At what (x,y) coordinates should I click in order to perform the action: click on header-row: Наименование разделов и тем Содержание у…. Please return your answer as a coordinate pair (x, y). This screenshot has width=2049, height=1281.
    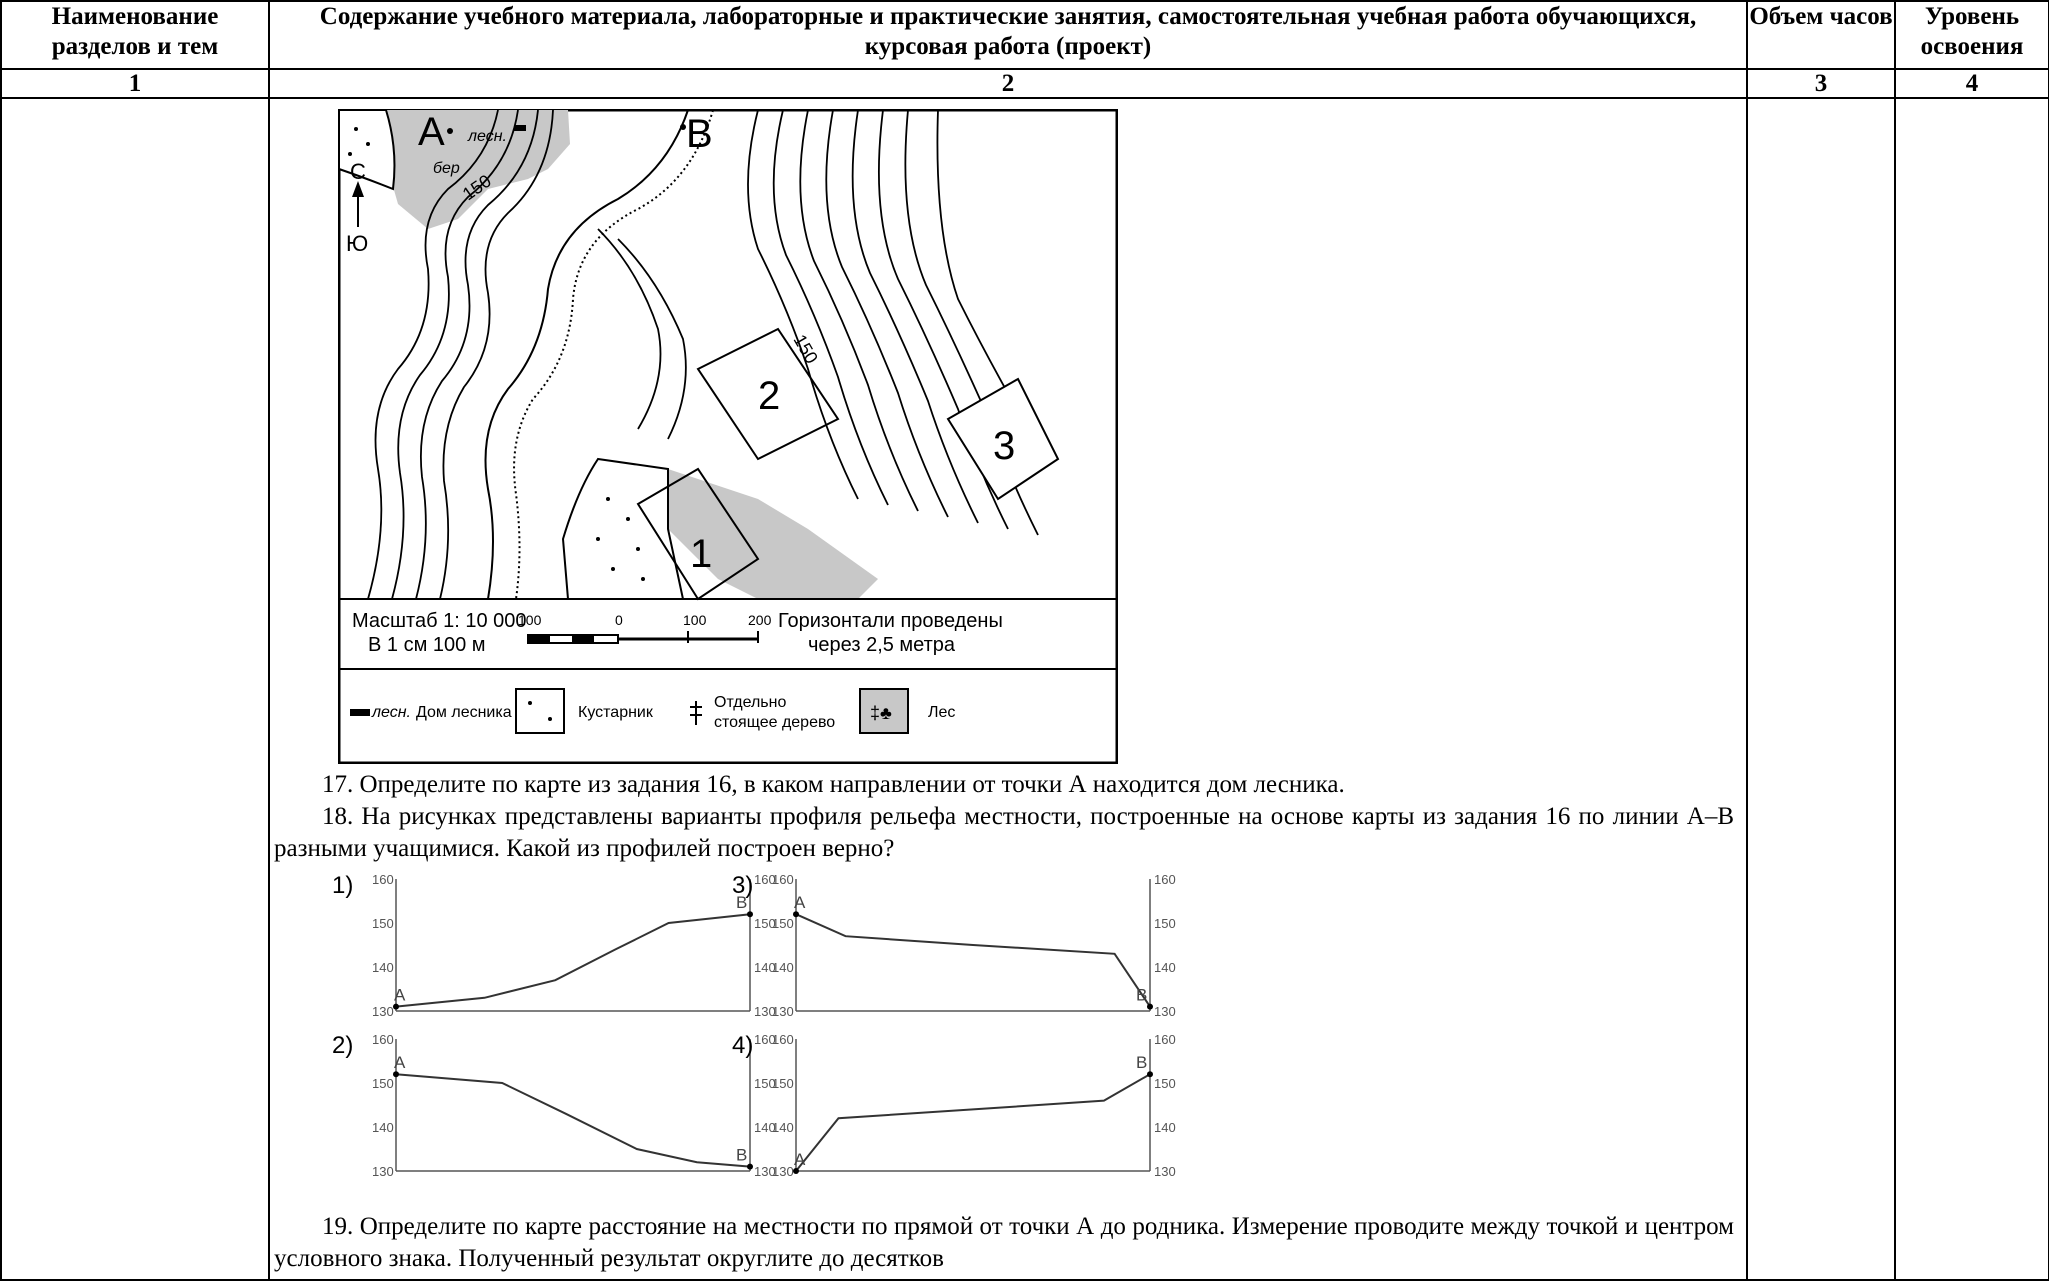
    Looking at the image, I should click on (1024, 35).